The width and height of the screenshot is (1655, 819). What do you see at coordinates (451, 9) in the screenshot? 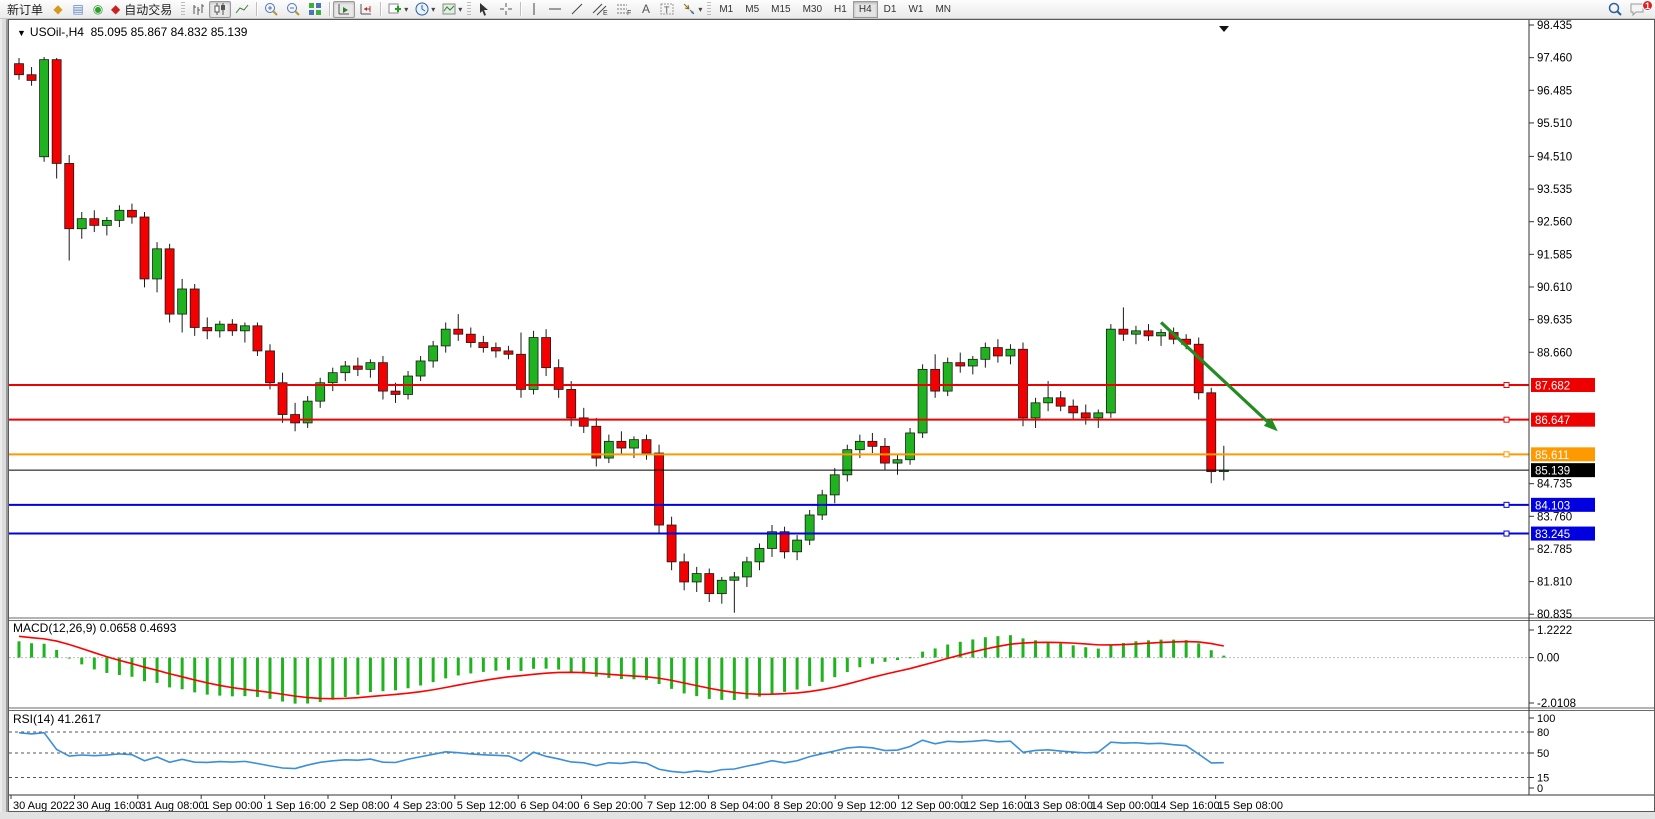
I see `templates-button: ▾` at bounding box center [451, 9].